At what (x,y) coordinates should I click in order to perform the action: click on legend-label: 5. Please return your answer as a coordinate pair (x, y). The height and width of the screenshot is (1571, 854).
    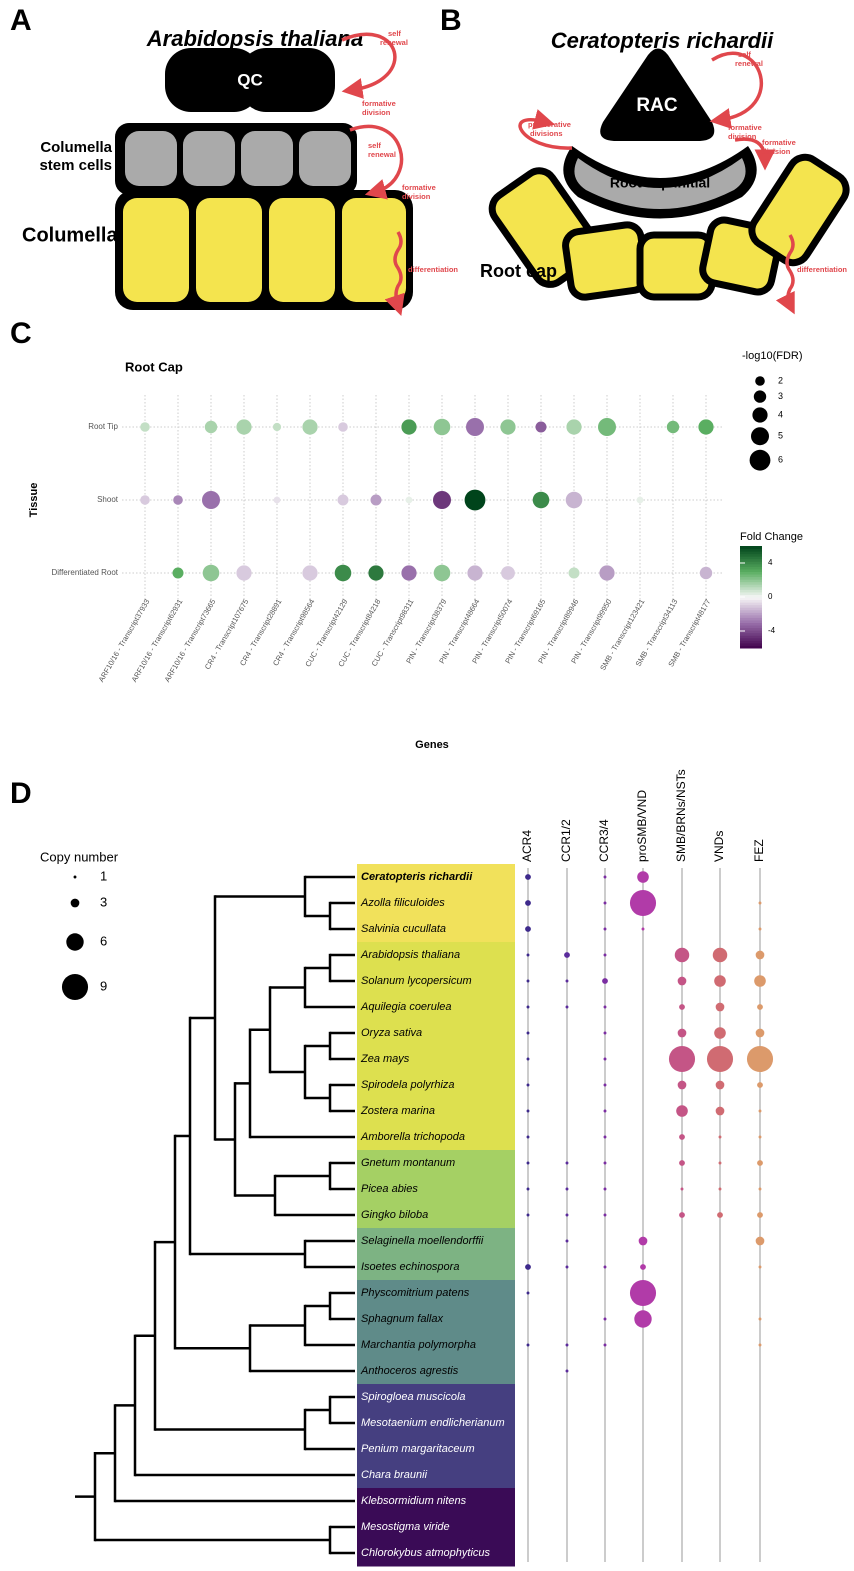
    Looking at the image, I should click on (780, 436).